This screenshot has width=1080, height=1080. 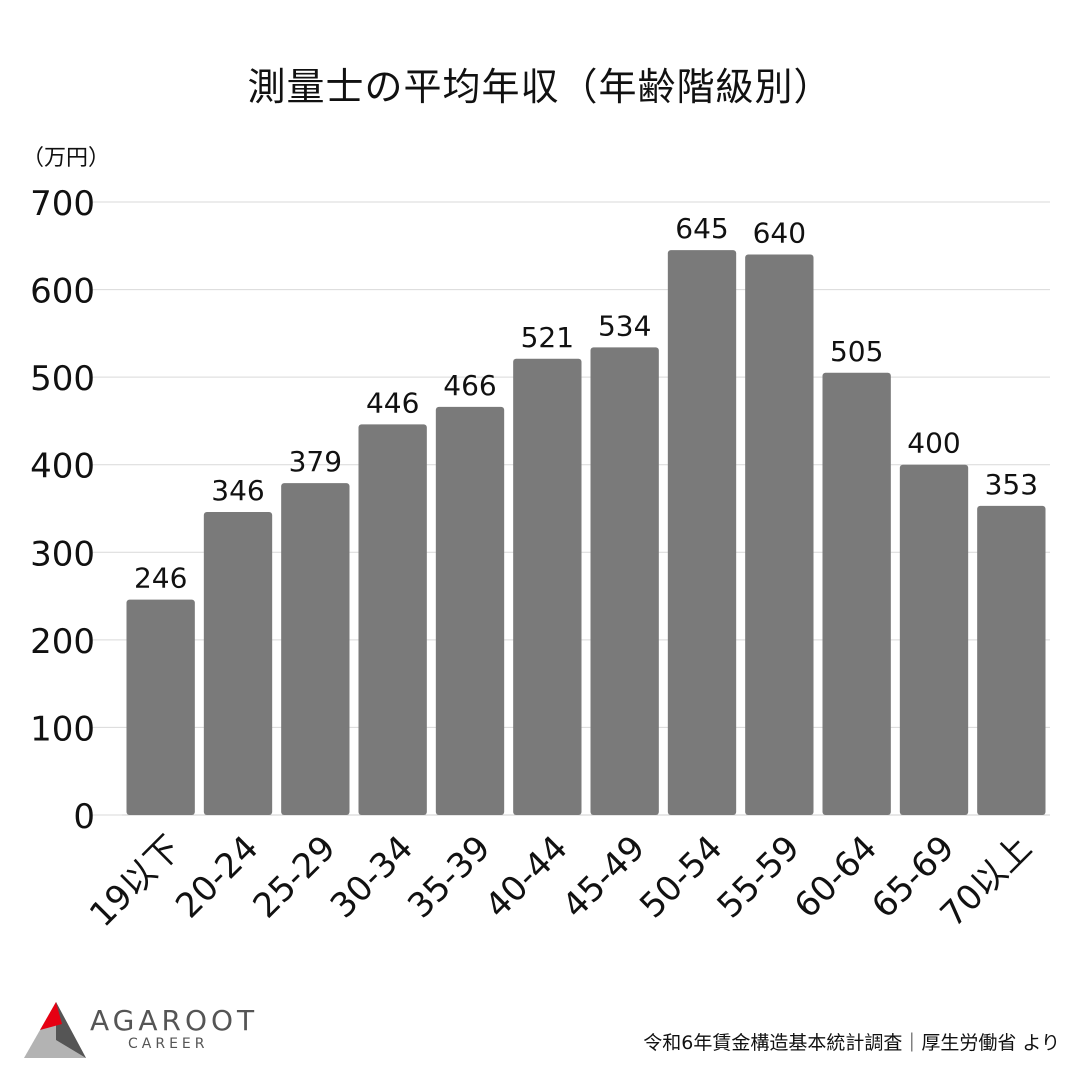 I want to click on y-tick-label: 300, so click(x=62, y=554).